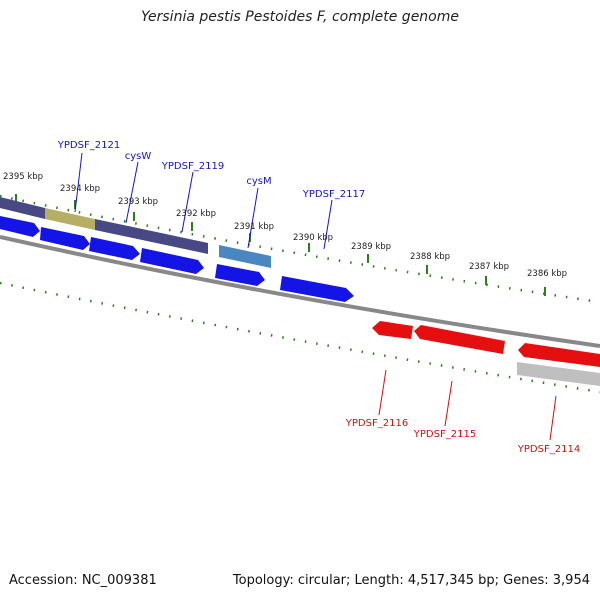  I want to click on scale-label: 2392 kbp, so click(196, 214).